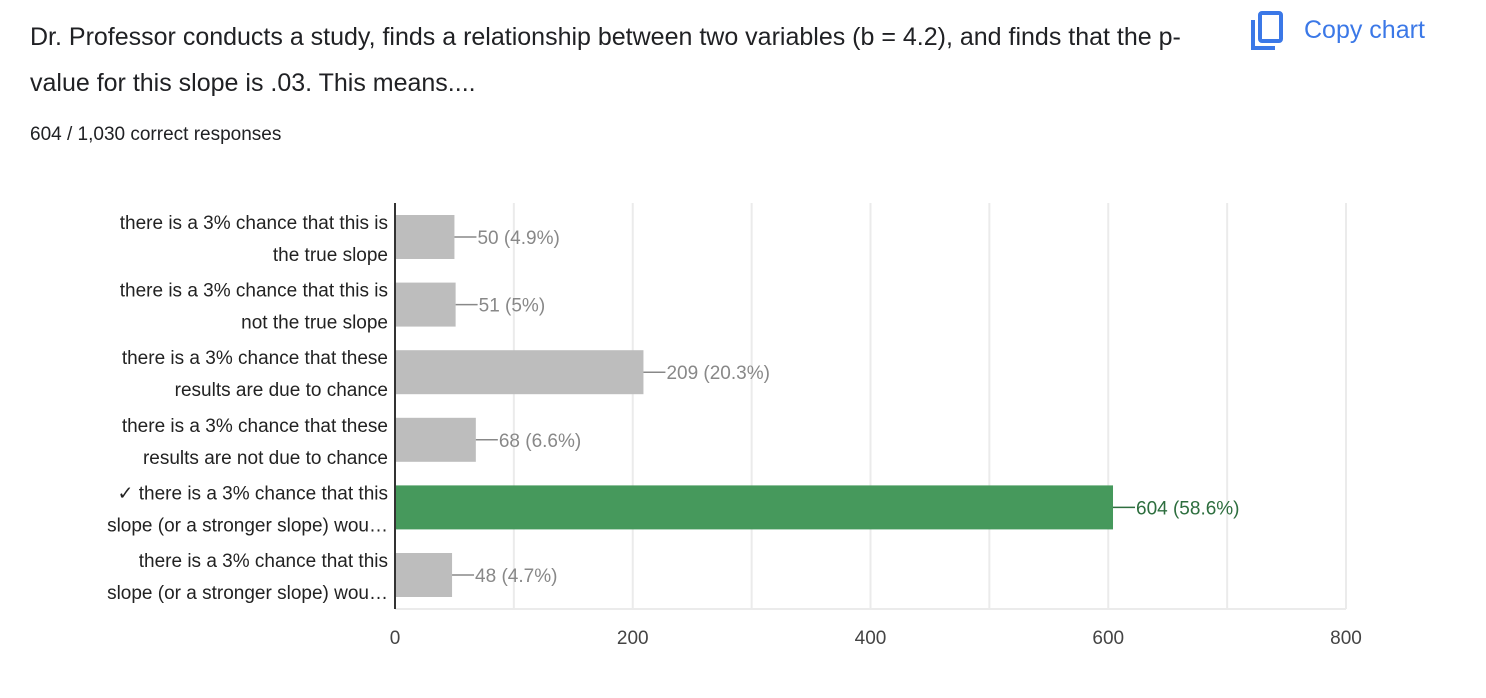  I want to click on data-label: 51 (5%), so click(512, 306).